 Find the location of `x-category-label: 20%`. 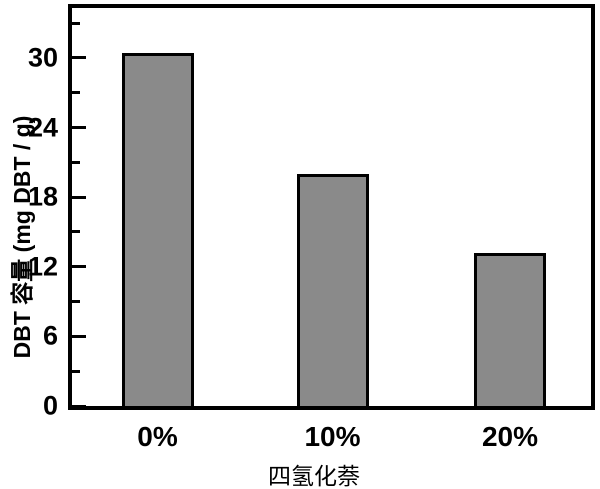

x-category-label: 20% is located at coordinates (510, 436).